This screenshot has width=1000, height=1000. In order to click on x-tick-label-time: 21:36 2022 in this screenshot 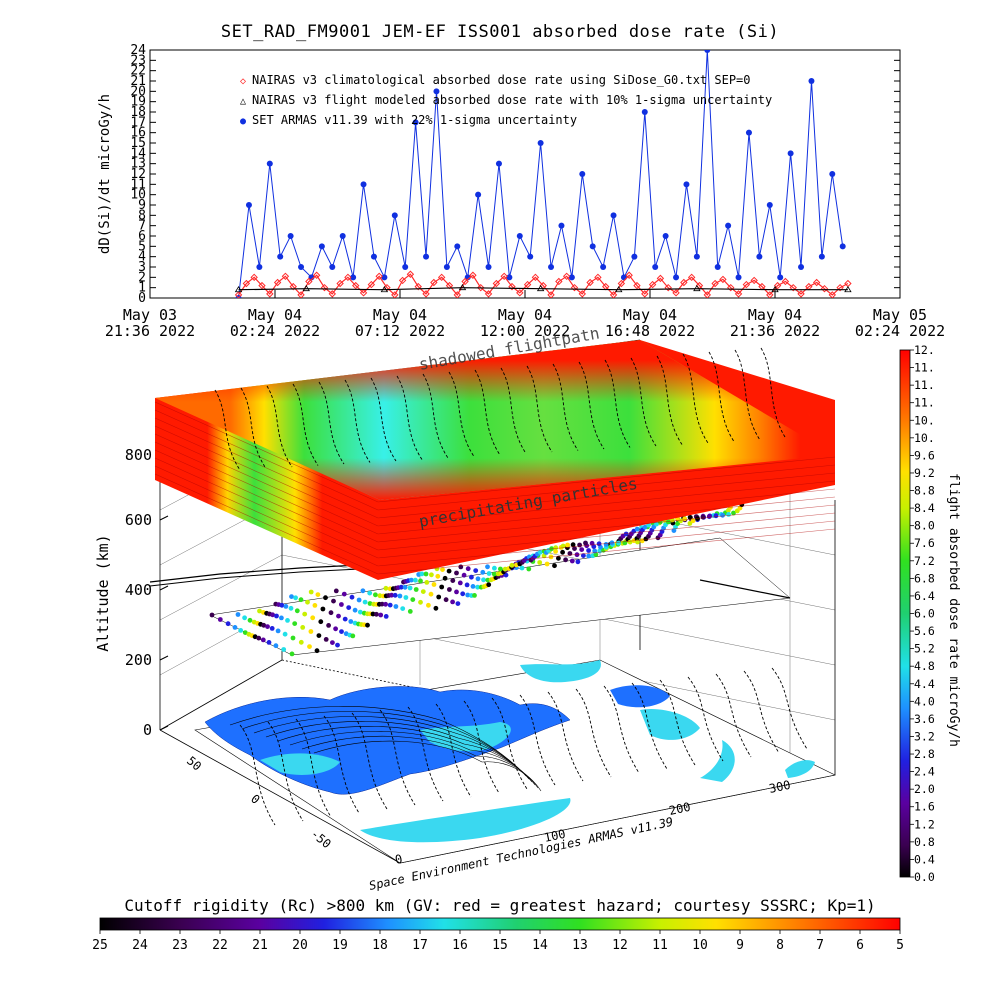, I will do `click(775, 331)`.